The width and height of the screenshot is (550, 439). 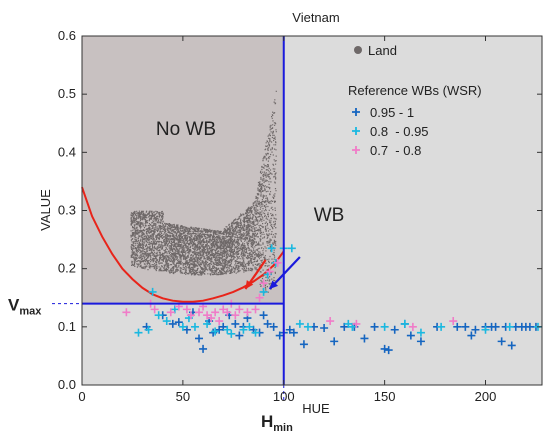 I want to click on y-tick-label-0: 0.0, so click(x=67, y=384).